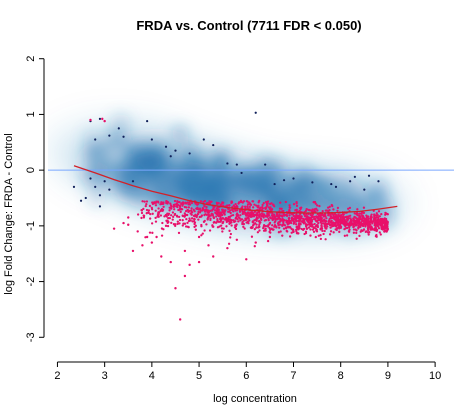 The height and width of the screenshot is (415, 474). What do you see at coordinates (105, 376) in the screenshot?
I see `x-tick-label: 3` at bounding box center [105, 376].